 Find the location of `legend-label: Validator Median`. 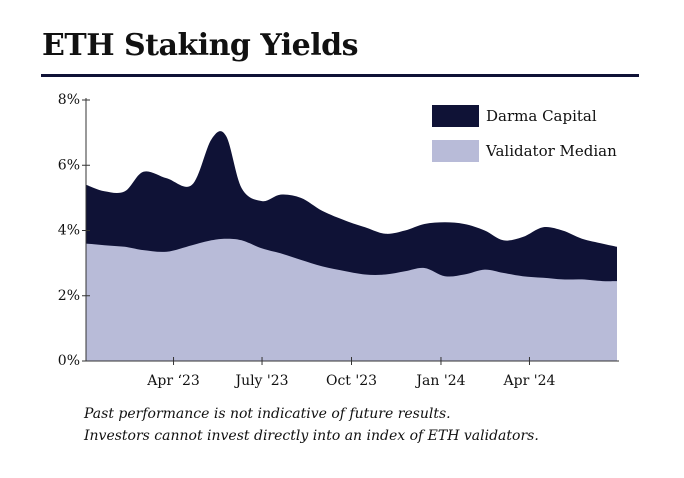

legend-label: Validator Median is located at coordinates (551, 151).